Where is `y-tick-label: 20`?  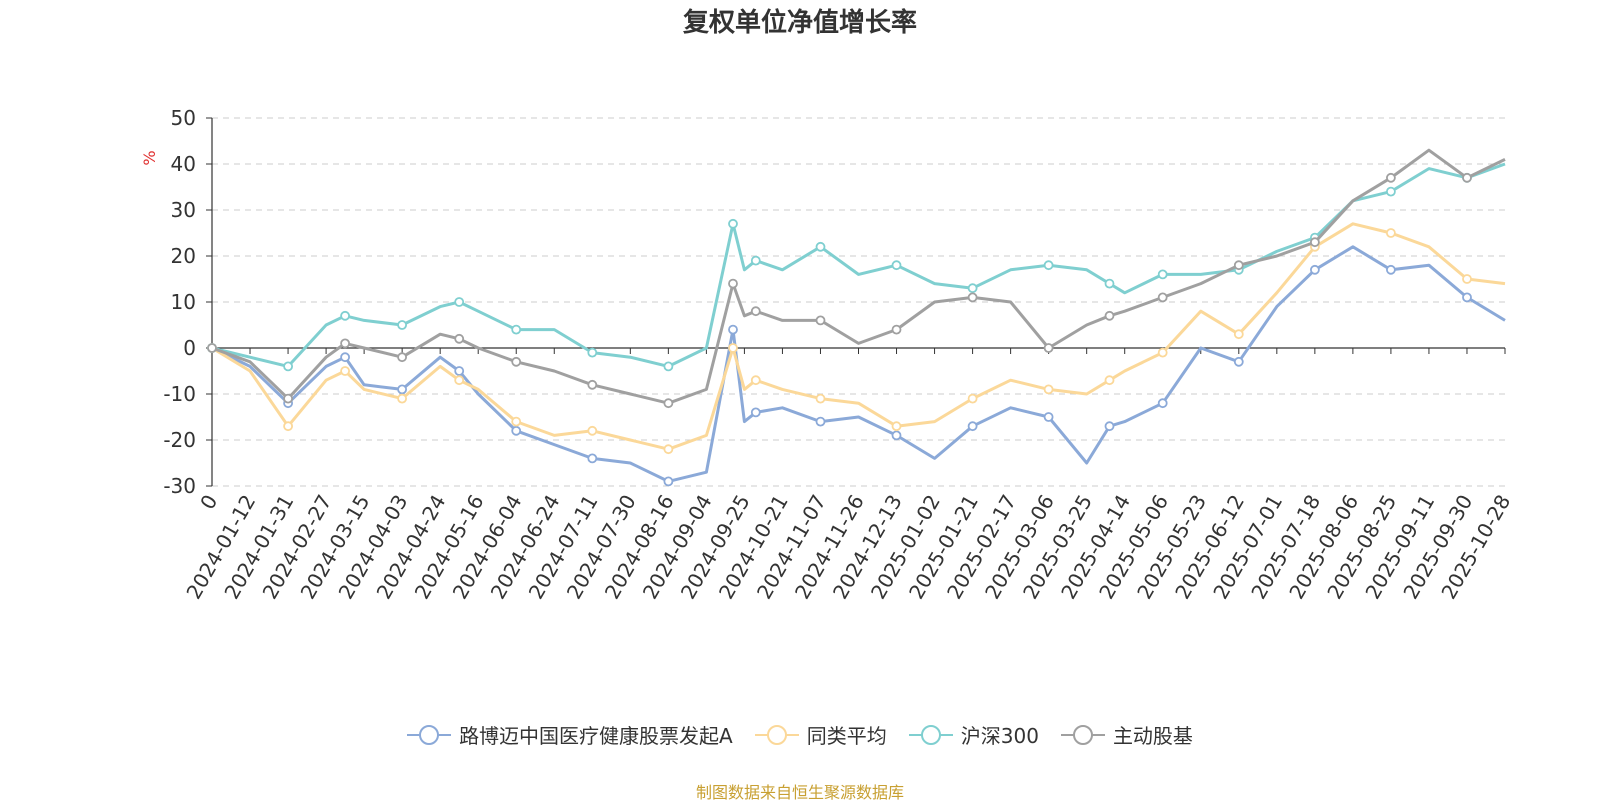 y-tick-label: 20 is located at coordinates (183, 256).